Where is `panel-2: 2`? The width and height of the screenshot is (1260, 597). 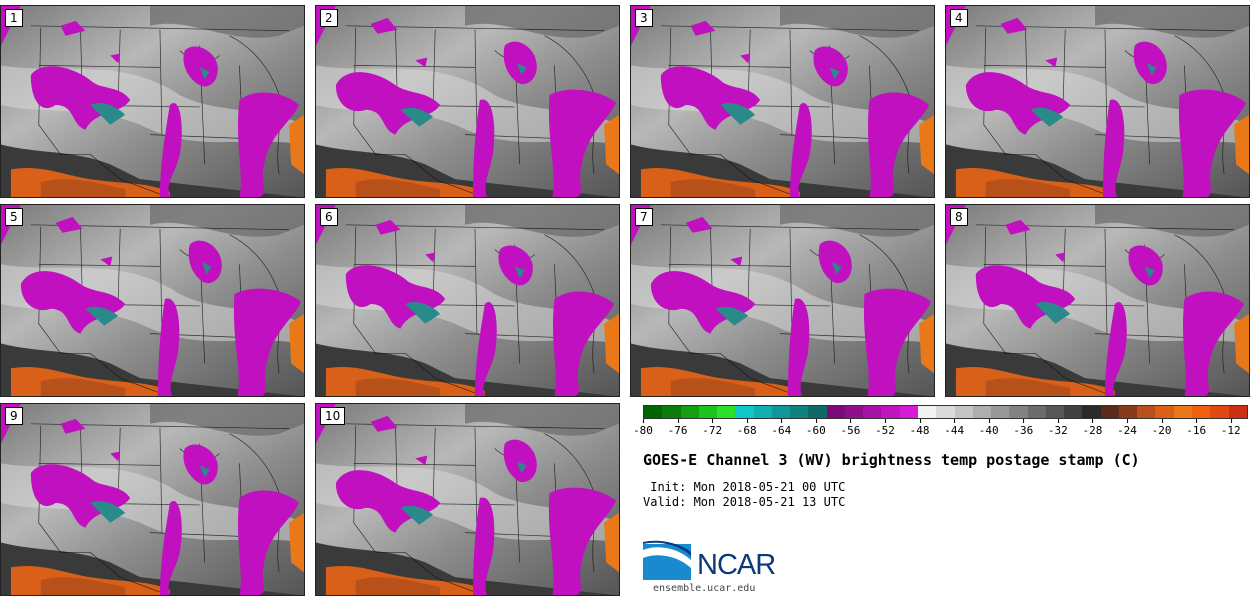 panel-2: 2 is located at coordinates (467, 101).